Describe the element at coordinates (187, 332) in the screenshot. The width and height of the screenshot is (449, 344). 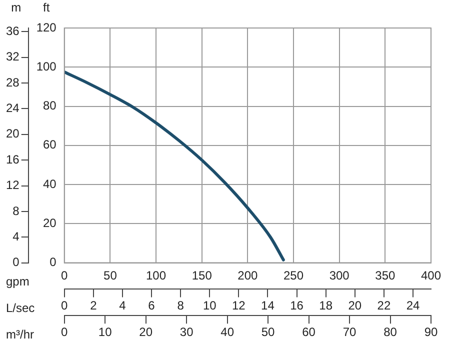
I see `text: 30` at that location.